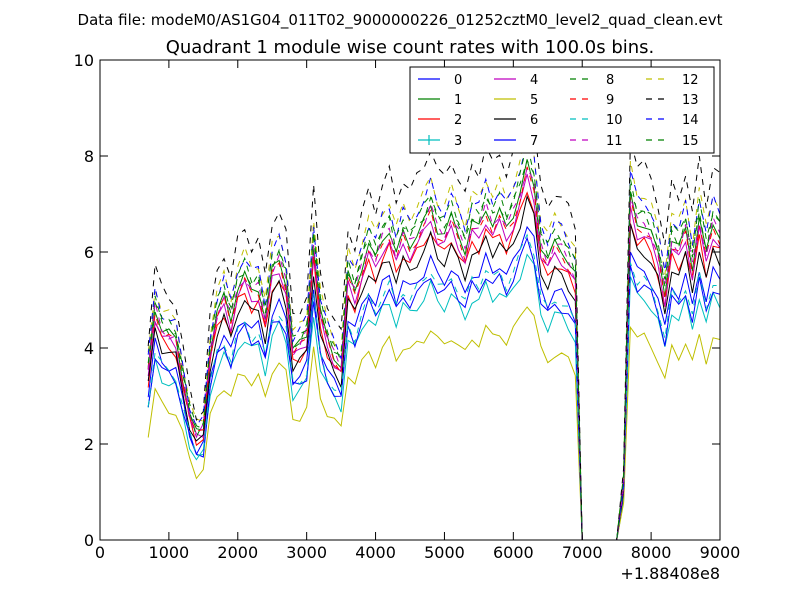 This screenshot has height=600, width=800. I want to click on x-tick-label: 0, so click(100, 552).